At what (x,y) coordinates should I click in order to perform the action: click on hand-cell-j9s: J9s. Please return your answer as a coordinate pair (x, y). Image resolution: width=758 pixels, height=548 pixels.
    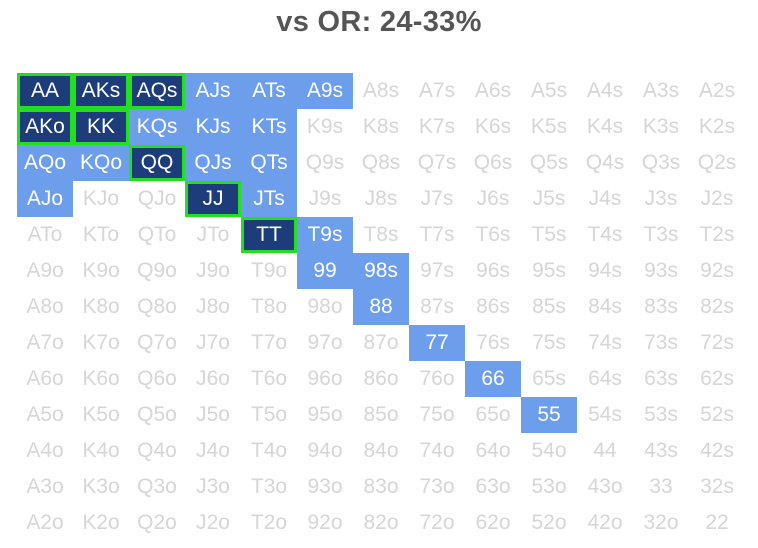
    Looking at the image, I should click on (325, 198).